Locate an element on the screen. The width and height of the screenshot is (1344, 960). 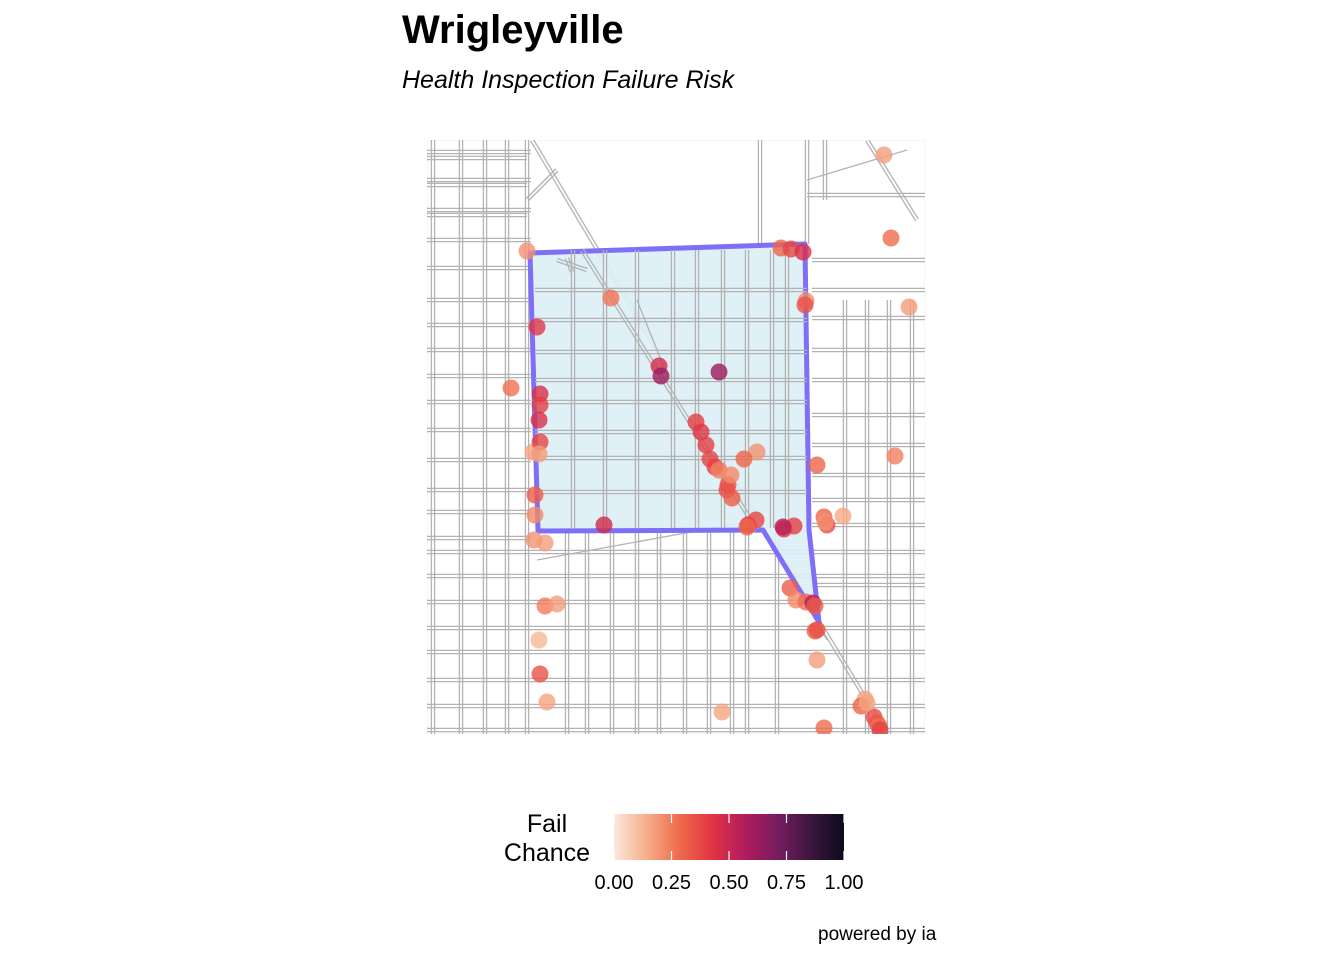
legend-tick-label: 0.75 is located at coordinates (786, 883).